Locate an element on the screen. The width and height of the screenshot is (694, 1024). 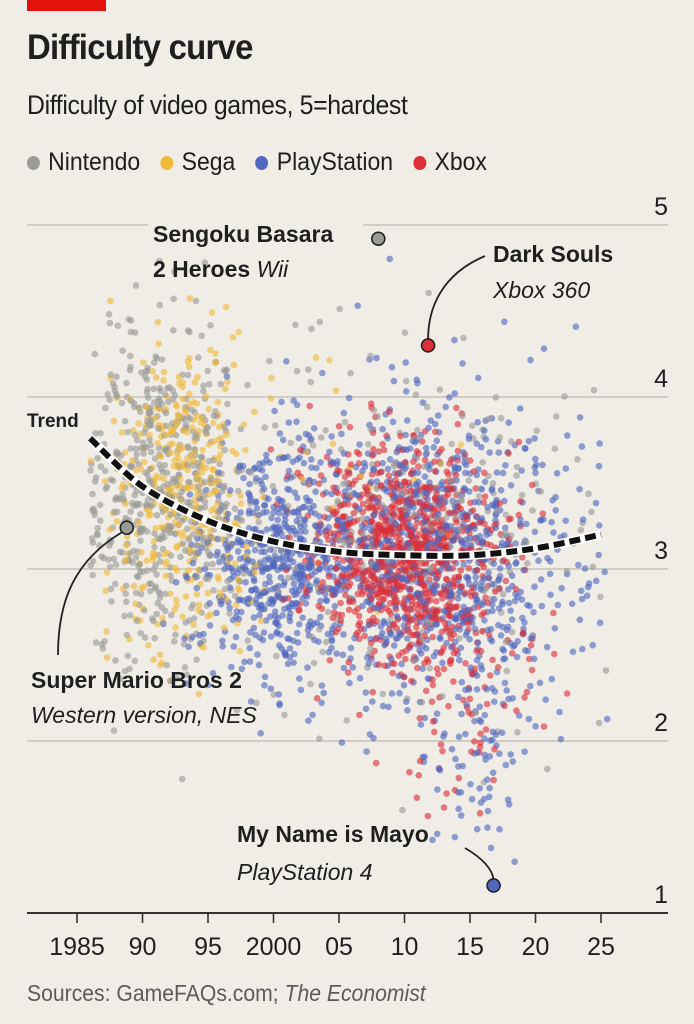
leader-line is located at coordinates (90, 593).